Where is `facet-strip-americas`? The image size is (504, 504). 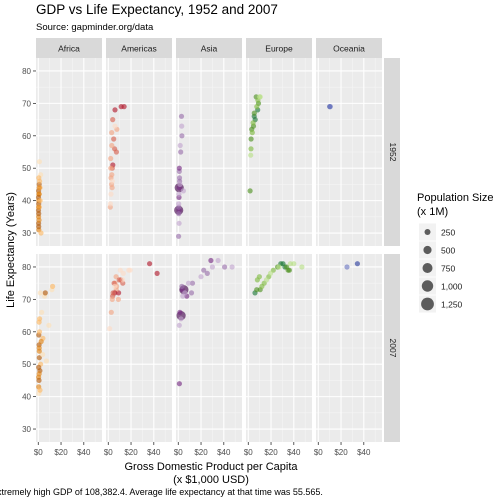 facet-strip-americas is located at coordinates (139, 48).